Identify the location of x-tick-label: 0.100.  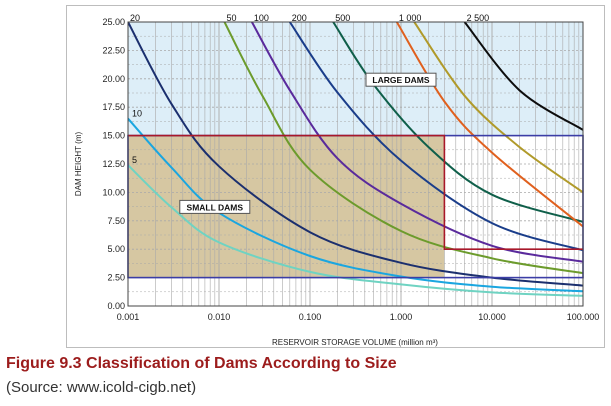
(310, 317).